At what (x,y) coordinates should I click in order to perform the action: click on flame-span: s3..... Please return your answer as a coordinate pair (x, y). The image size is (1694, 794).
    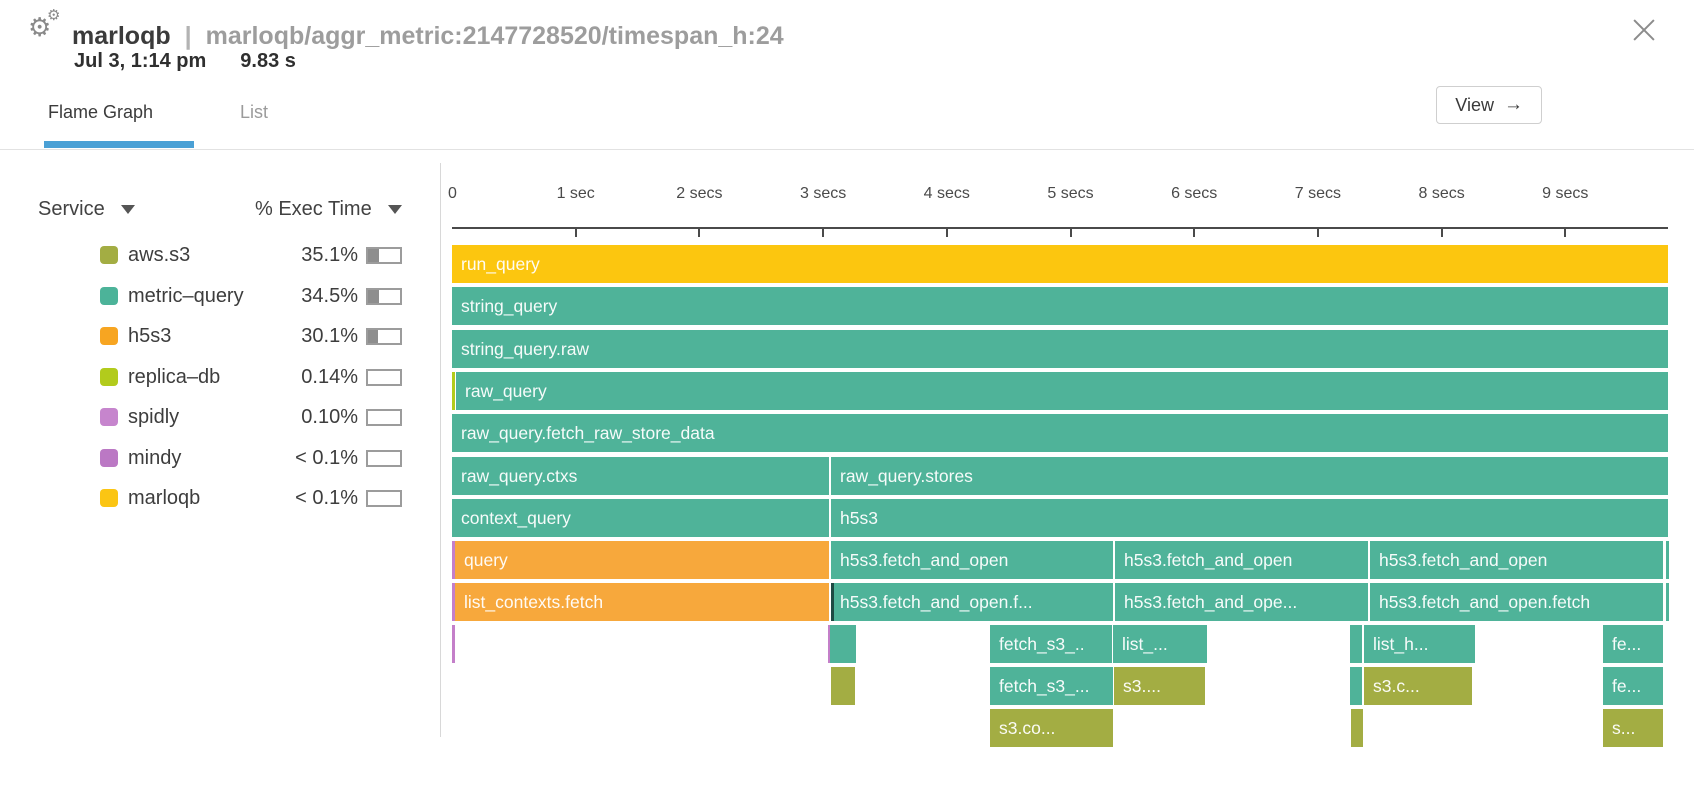
    Looking at the image, I should click on (1159, 686).